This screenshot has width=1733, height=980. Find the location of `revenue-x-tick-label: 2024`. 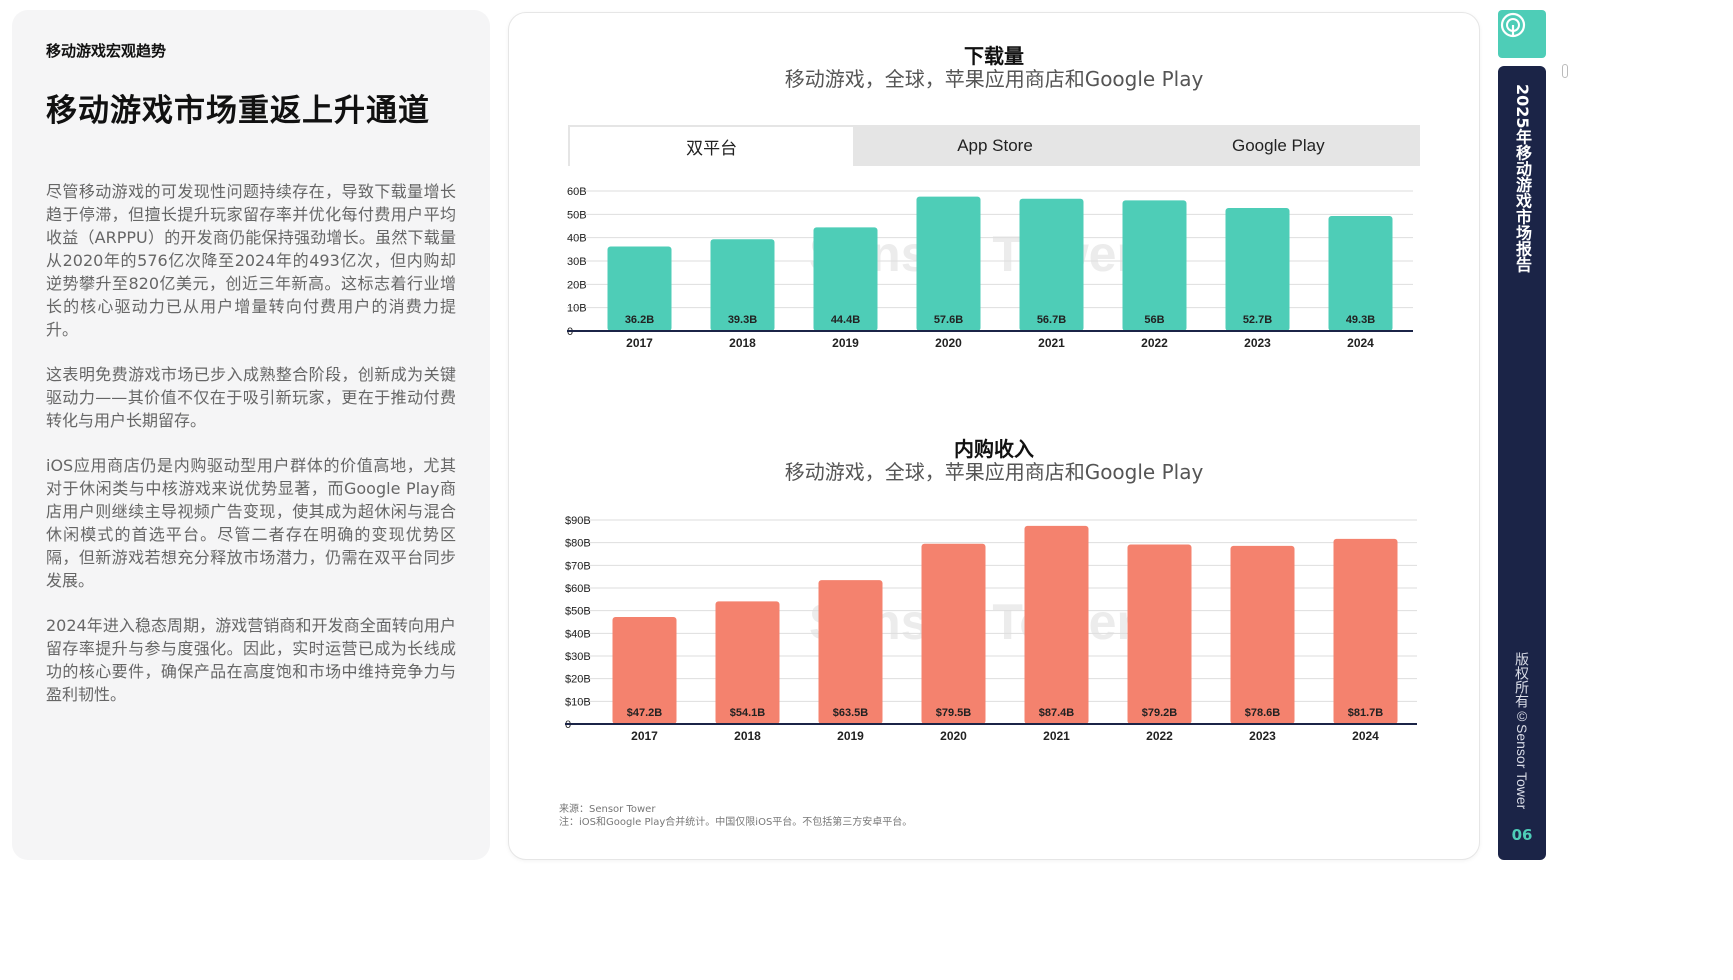

revenue-x-tick-label: 2024 is located at coordinates (1365, 736).